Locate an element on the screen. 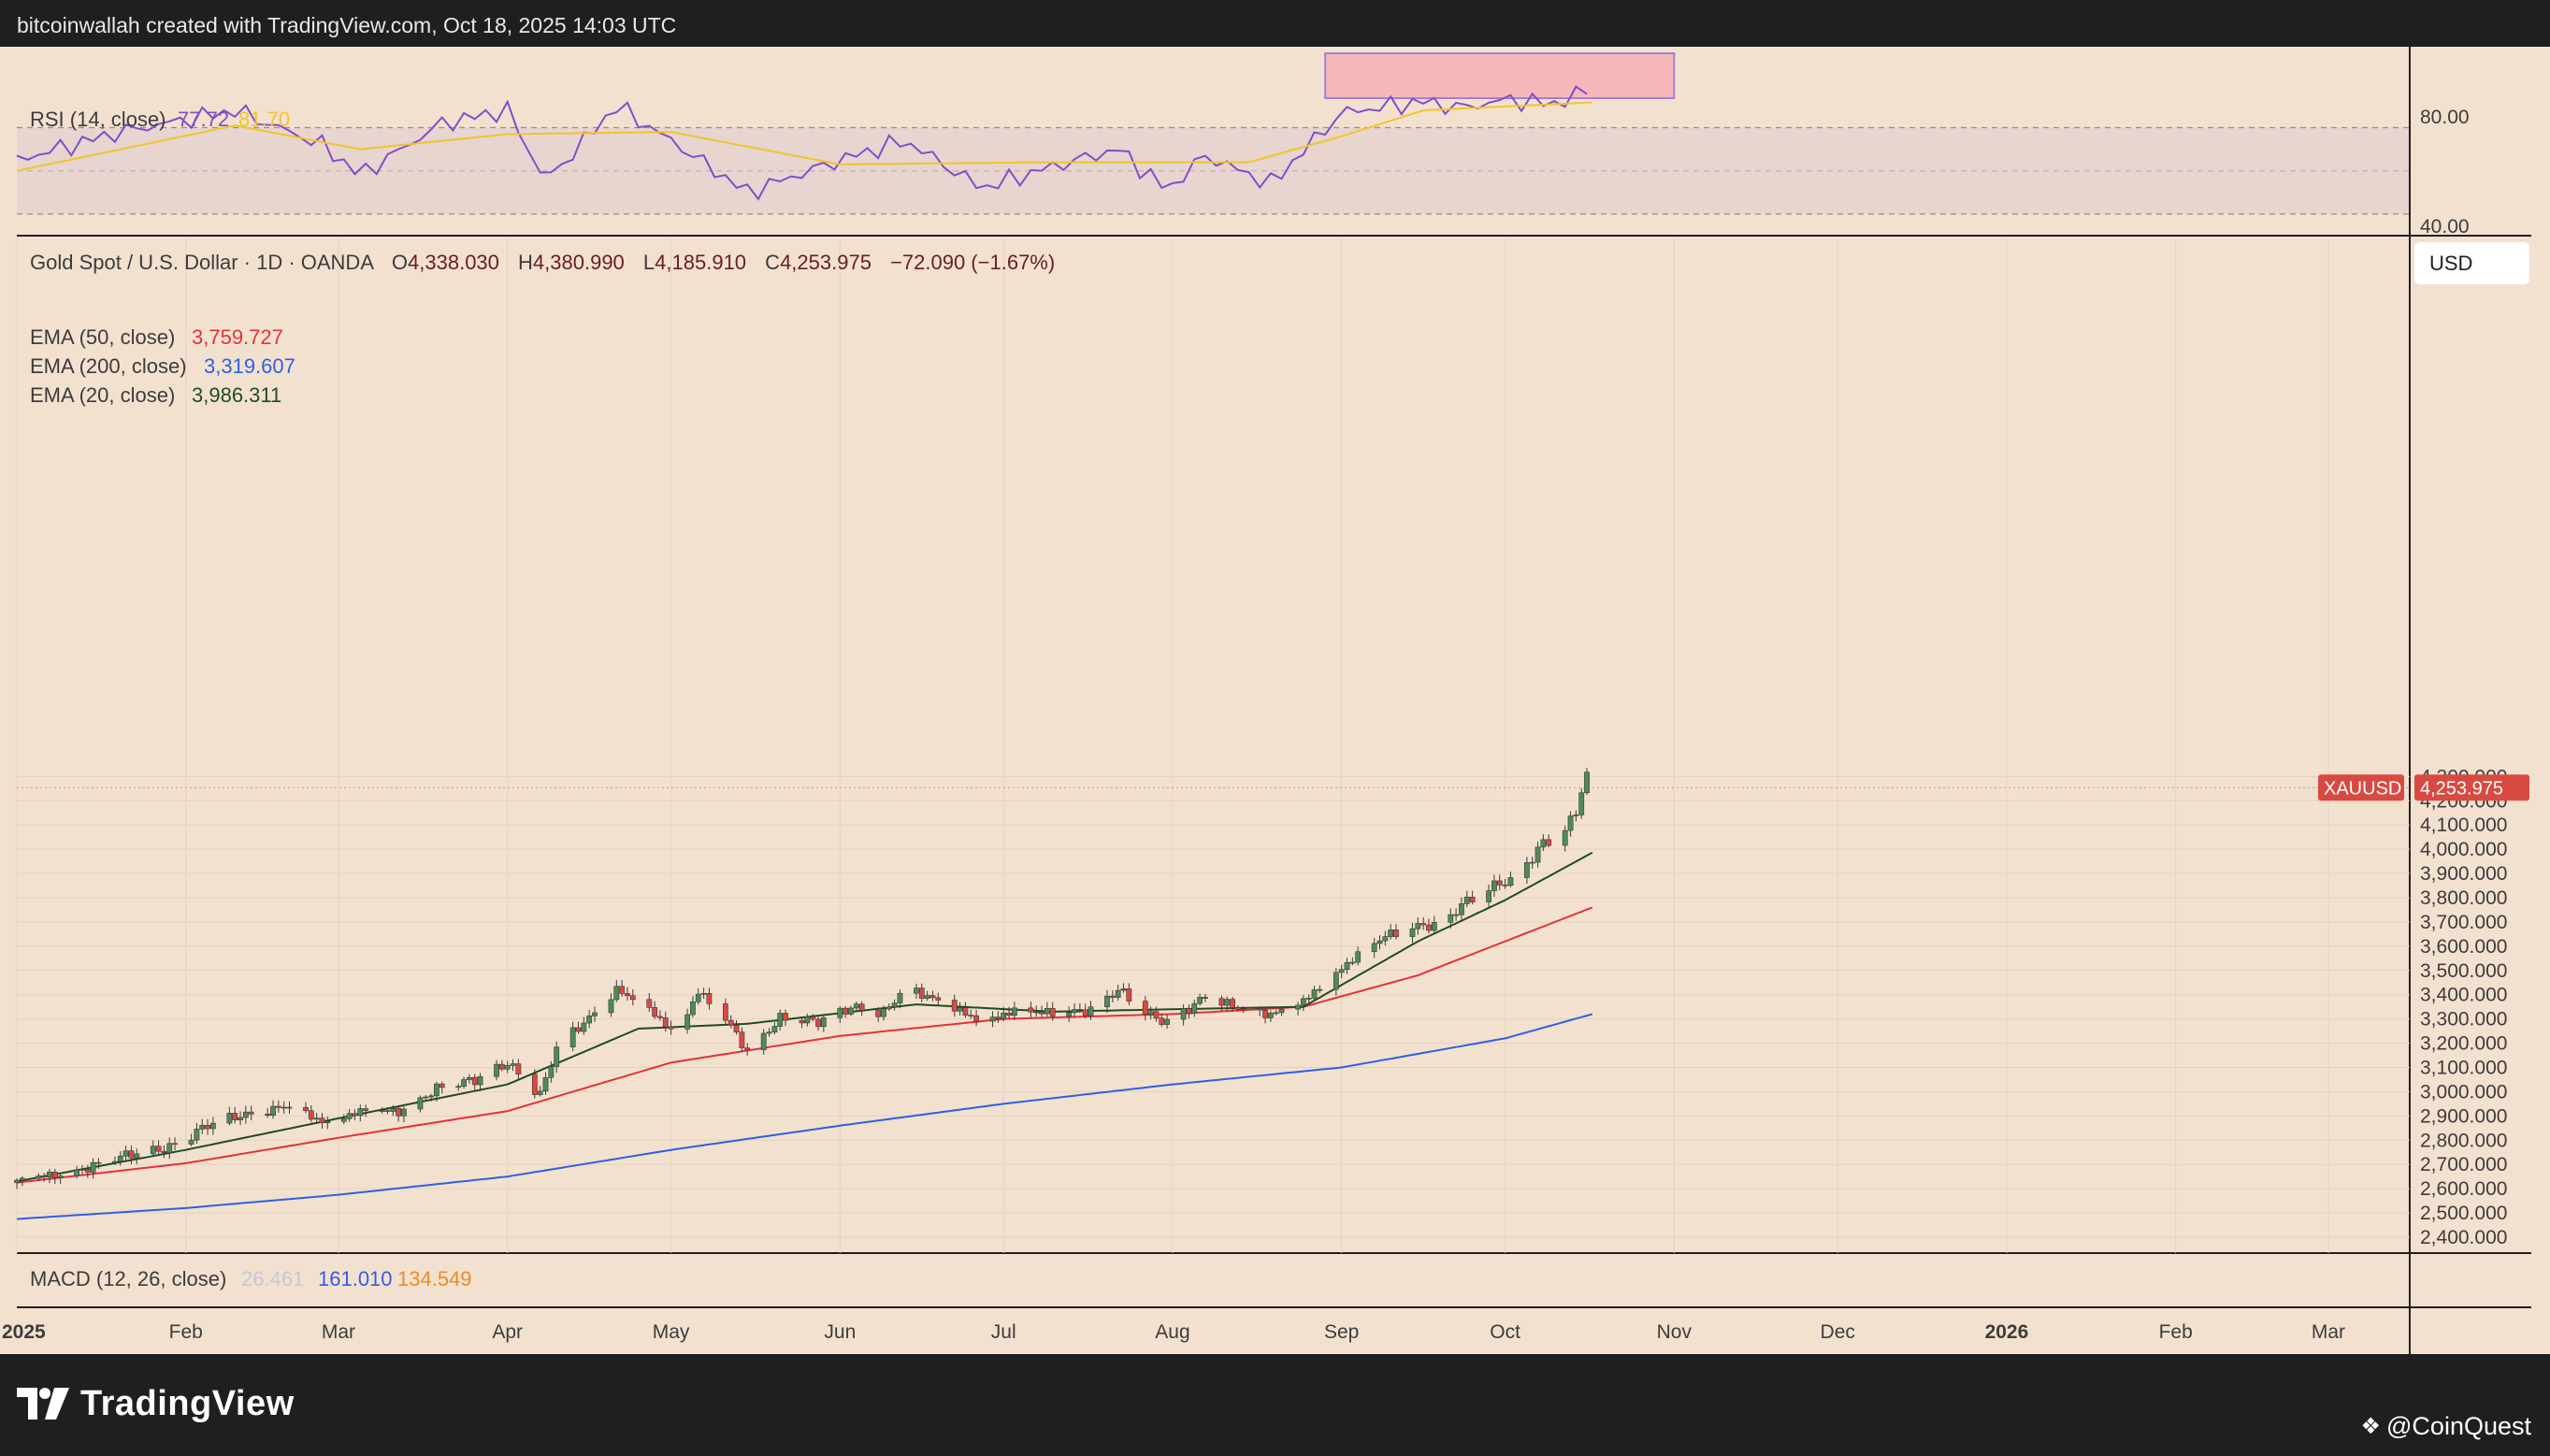 The width and height of the screenshot is (2550, 1456). macd-legend-label: MACD (12, 26, close) is located at coordinates (128, 1278).